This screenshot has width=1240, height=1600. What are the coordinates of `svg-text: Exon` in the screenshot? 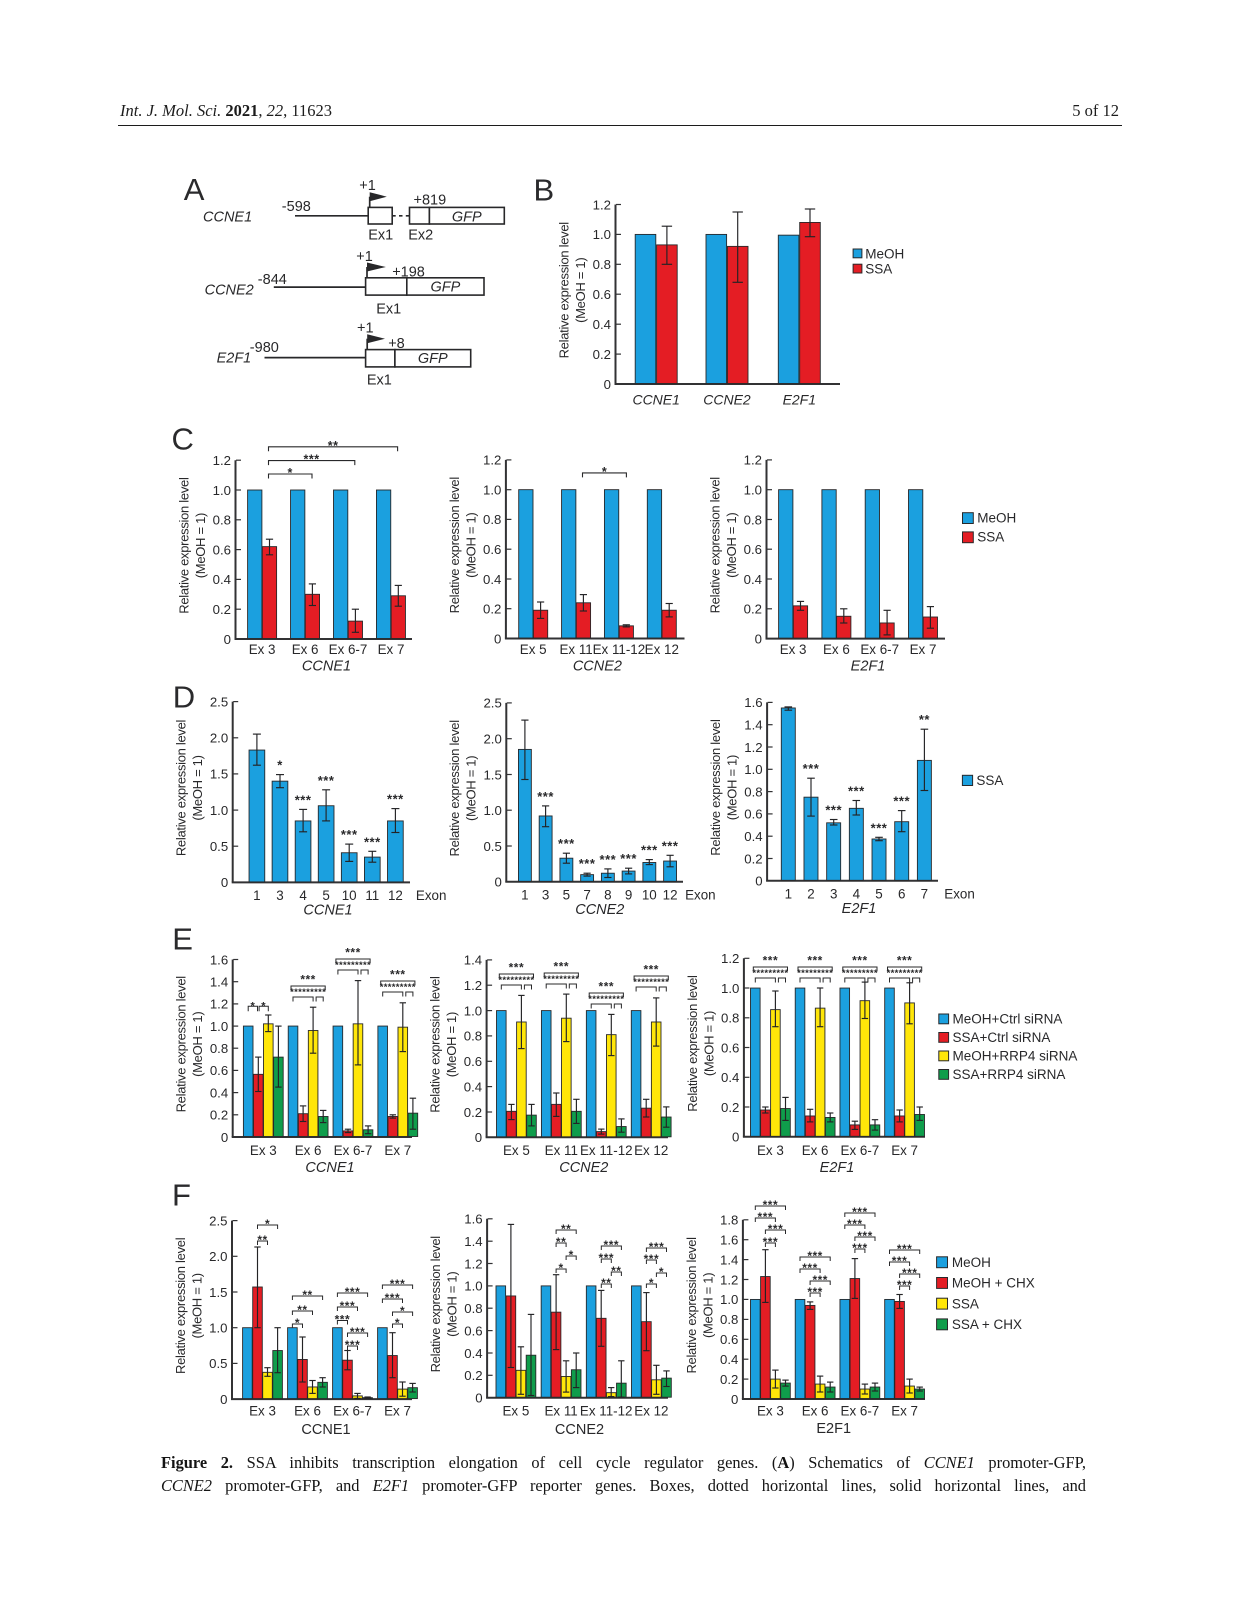 It's located at (431, 895).